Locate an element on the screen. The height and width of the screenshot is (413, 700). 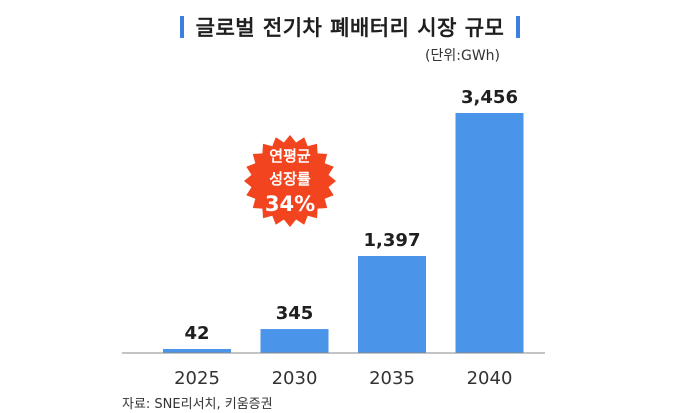
category-label-2025: 2025 is located at coordinates (197, 378).